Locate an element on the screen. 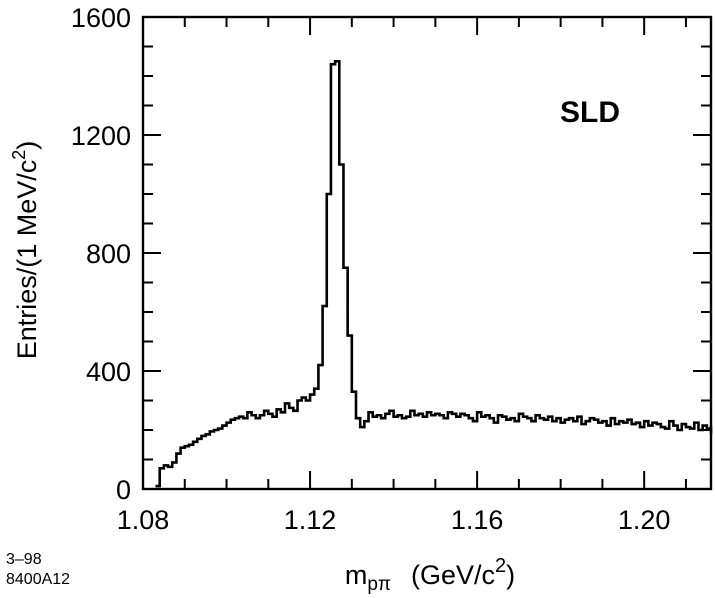 Image resolution: width=715 pixels, height=598 pixels. y-tick-label: 0 is located at coordinates (123, 490).